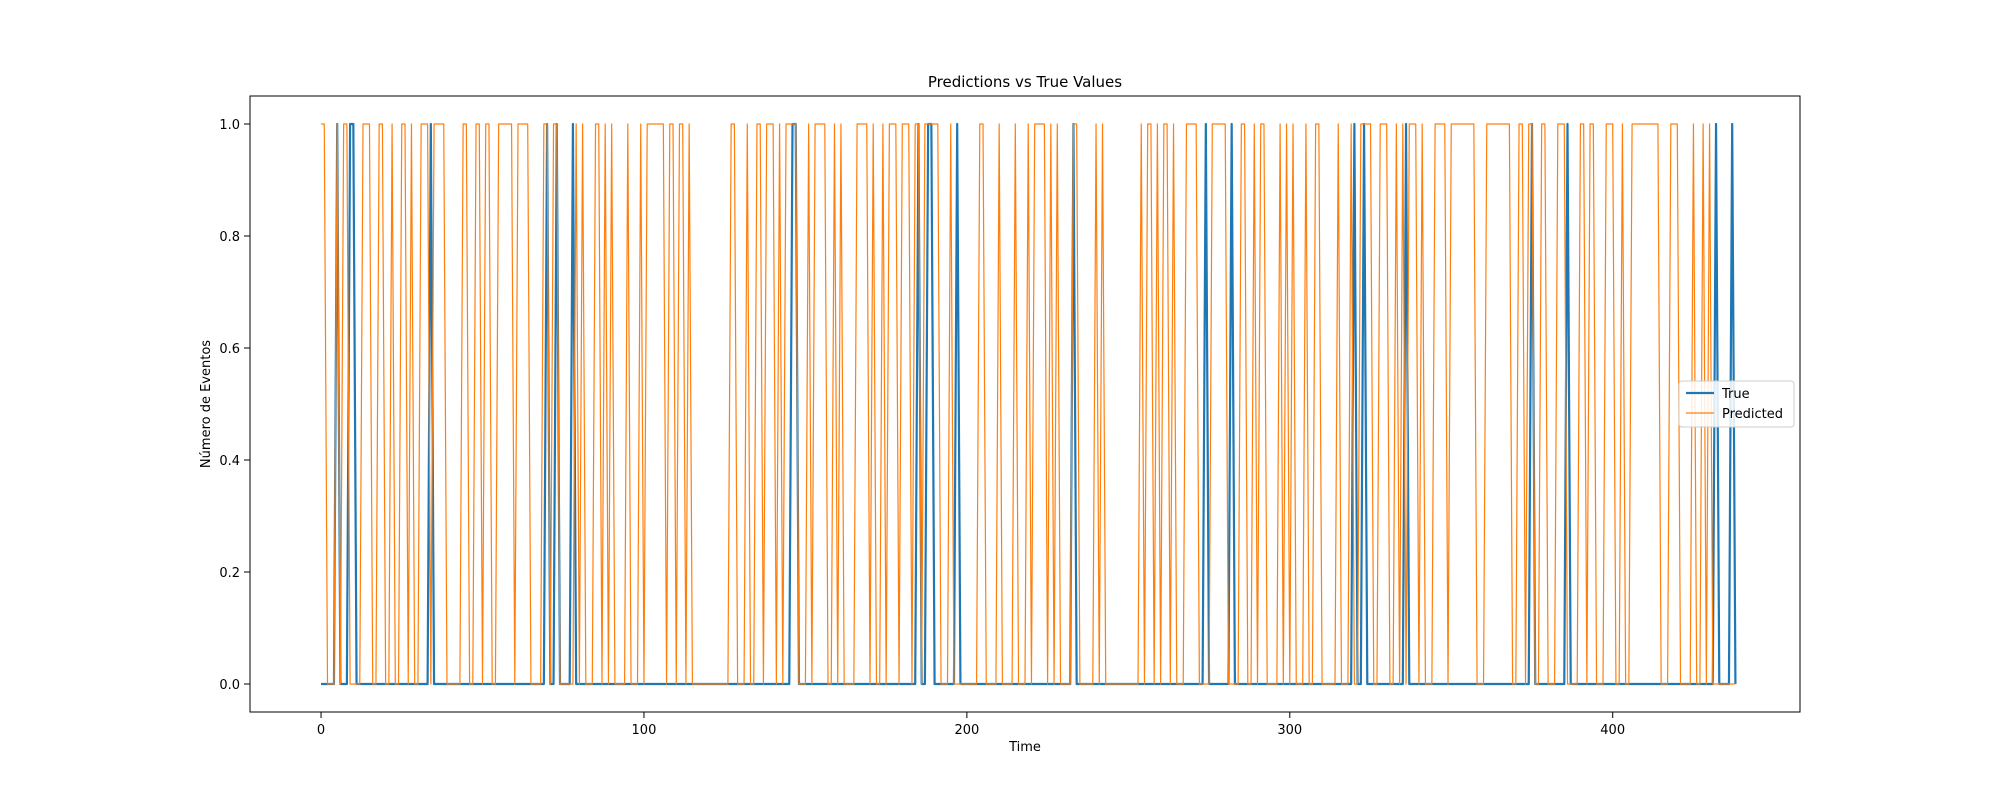 The height and width of the screenshot is (804, 2000). Describe the element at coordinates (644, 730) in the screenshot. I see `x-tick-label: 100` at that location.